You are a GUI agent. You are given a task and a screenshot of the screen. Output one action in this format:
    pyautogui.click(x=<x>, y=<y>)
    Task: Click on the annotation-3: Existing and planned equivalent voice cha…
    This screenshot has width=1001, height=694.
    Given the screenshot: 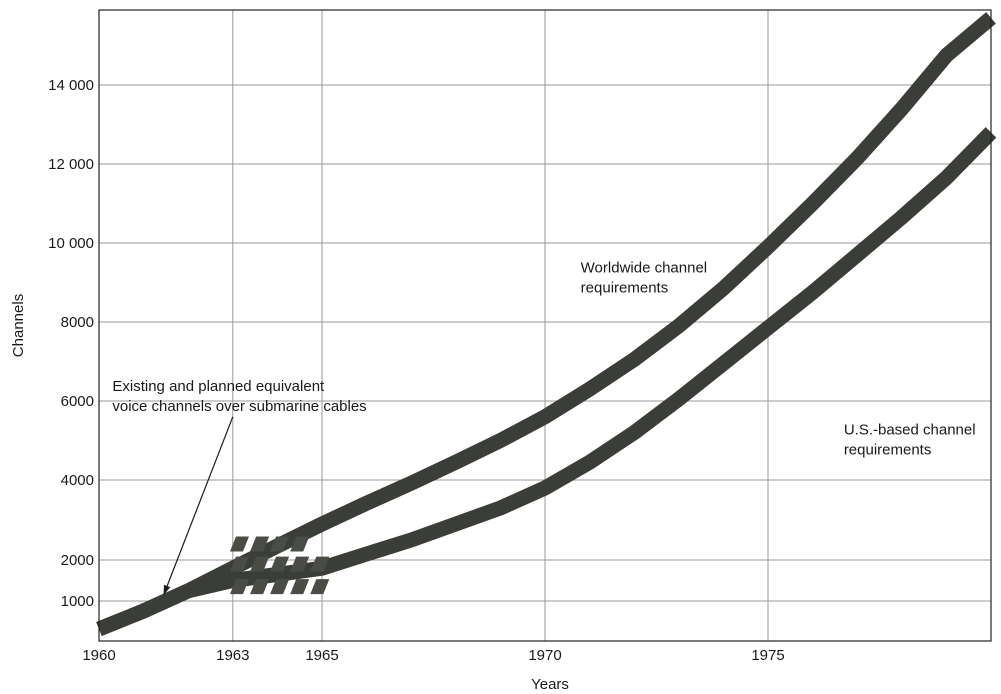 What is the action you would take?
    pyautogui.click(x=239, y=396)
    